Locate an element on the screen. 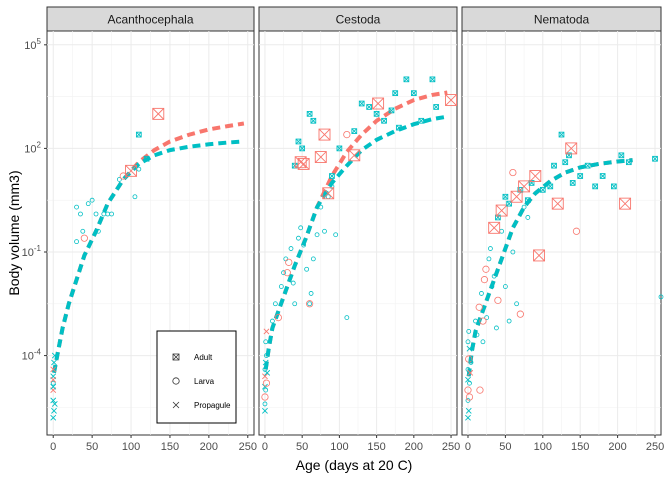 Image resolution: width=672 pixels, height=480 pixels. trend-line-teal is located at coordinates (148, 256).